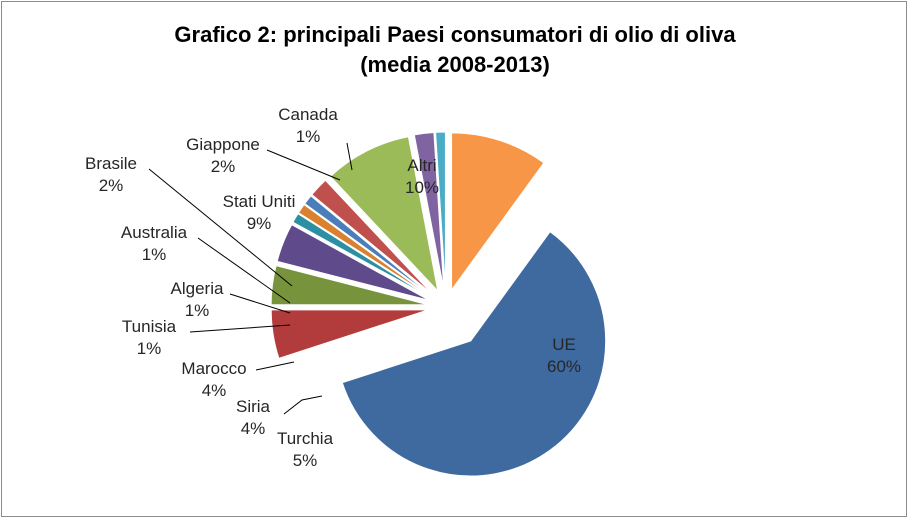 The height and width of the screenshot is (521, 910). What do you see at coordinates (498, 212) in the screenshot?
I see `pie-slice-altri` at bounding box center [498, 212].